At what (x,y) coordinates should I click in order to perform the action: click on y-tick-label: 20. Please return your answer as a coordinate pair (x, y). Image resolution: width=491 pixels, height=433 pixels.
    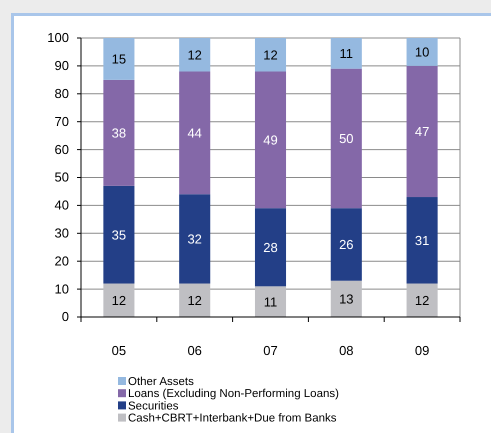
    Looking at the image, I should click on (61, 260).